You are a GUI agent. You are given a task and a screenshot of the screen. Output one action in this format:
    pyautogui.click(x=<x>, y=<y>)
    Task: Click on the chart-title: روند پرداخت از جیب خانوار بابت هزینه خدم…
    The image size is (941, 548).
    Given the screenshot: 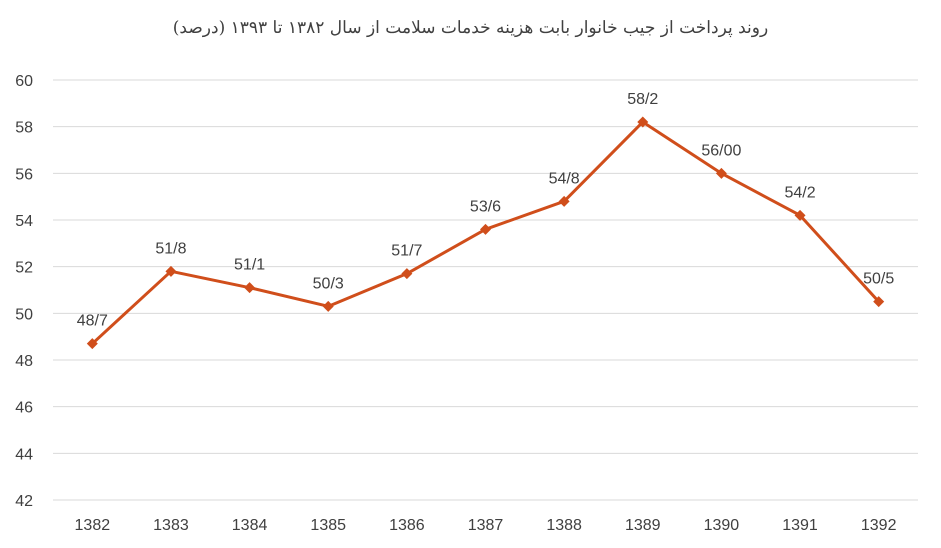 What is the action you would take?
    pyautogui.click(x=470, y=28)
    